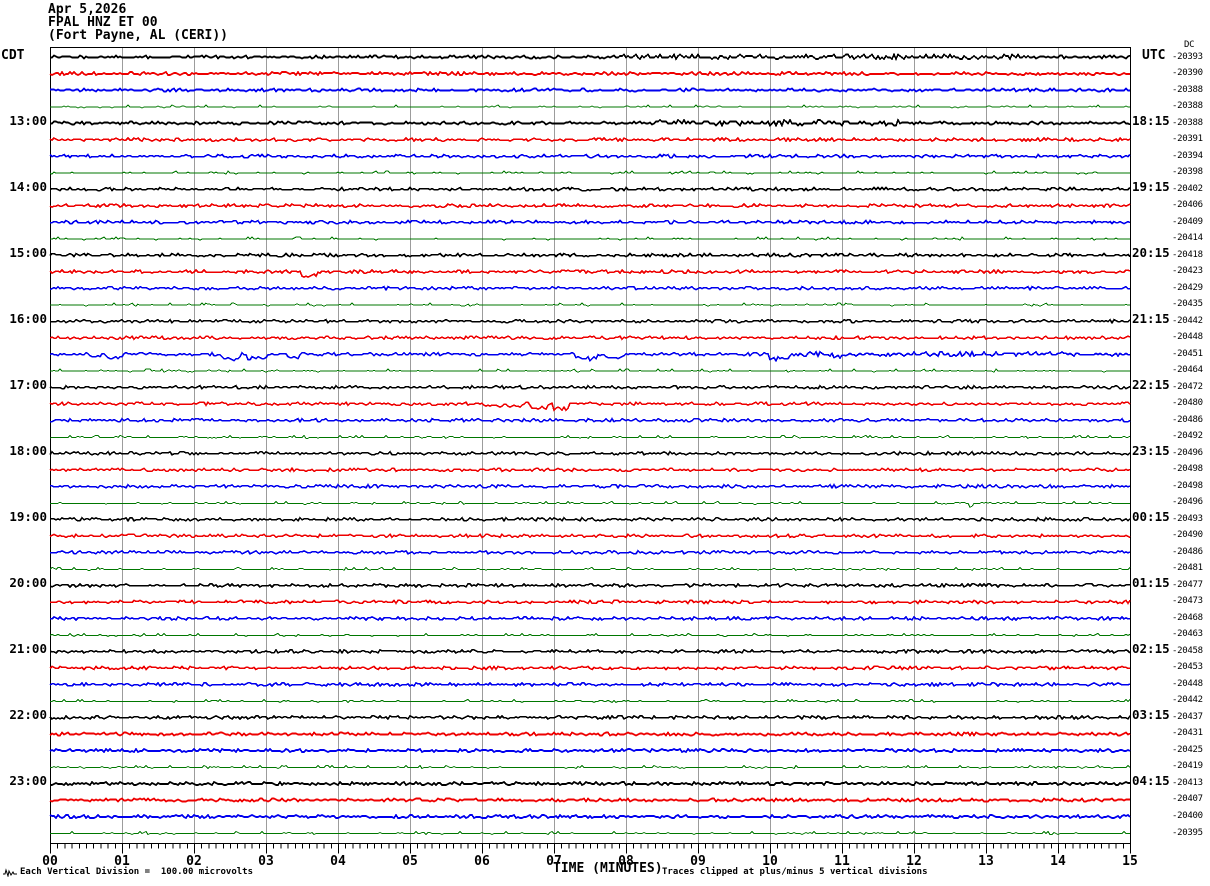  What do you see at coordinates (1154, 55) in the screenshot?
I see `right-timezone-label: UTC` at bounding box center [1154, 55].